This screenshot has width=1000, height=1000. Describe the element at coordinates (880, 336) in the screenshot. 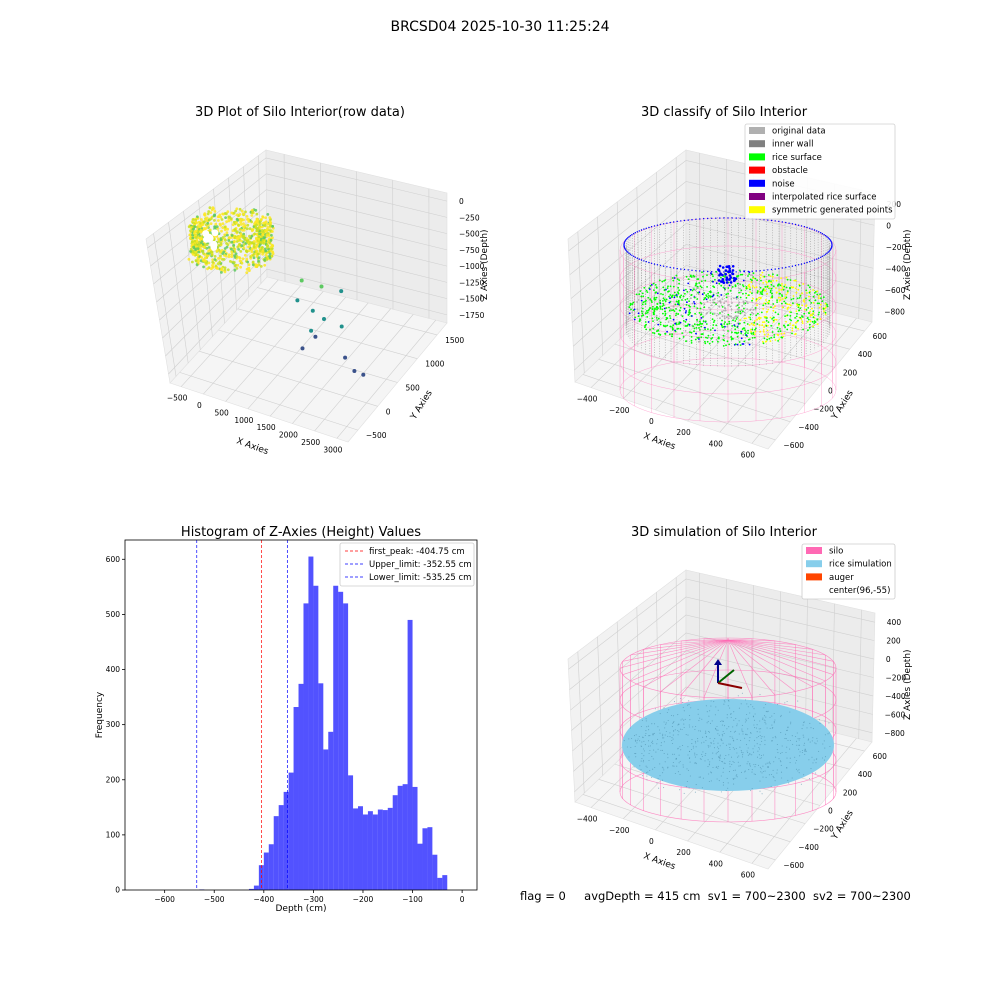

I see `p2-ytick: 600` at that location.